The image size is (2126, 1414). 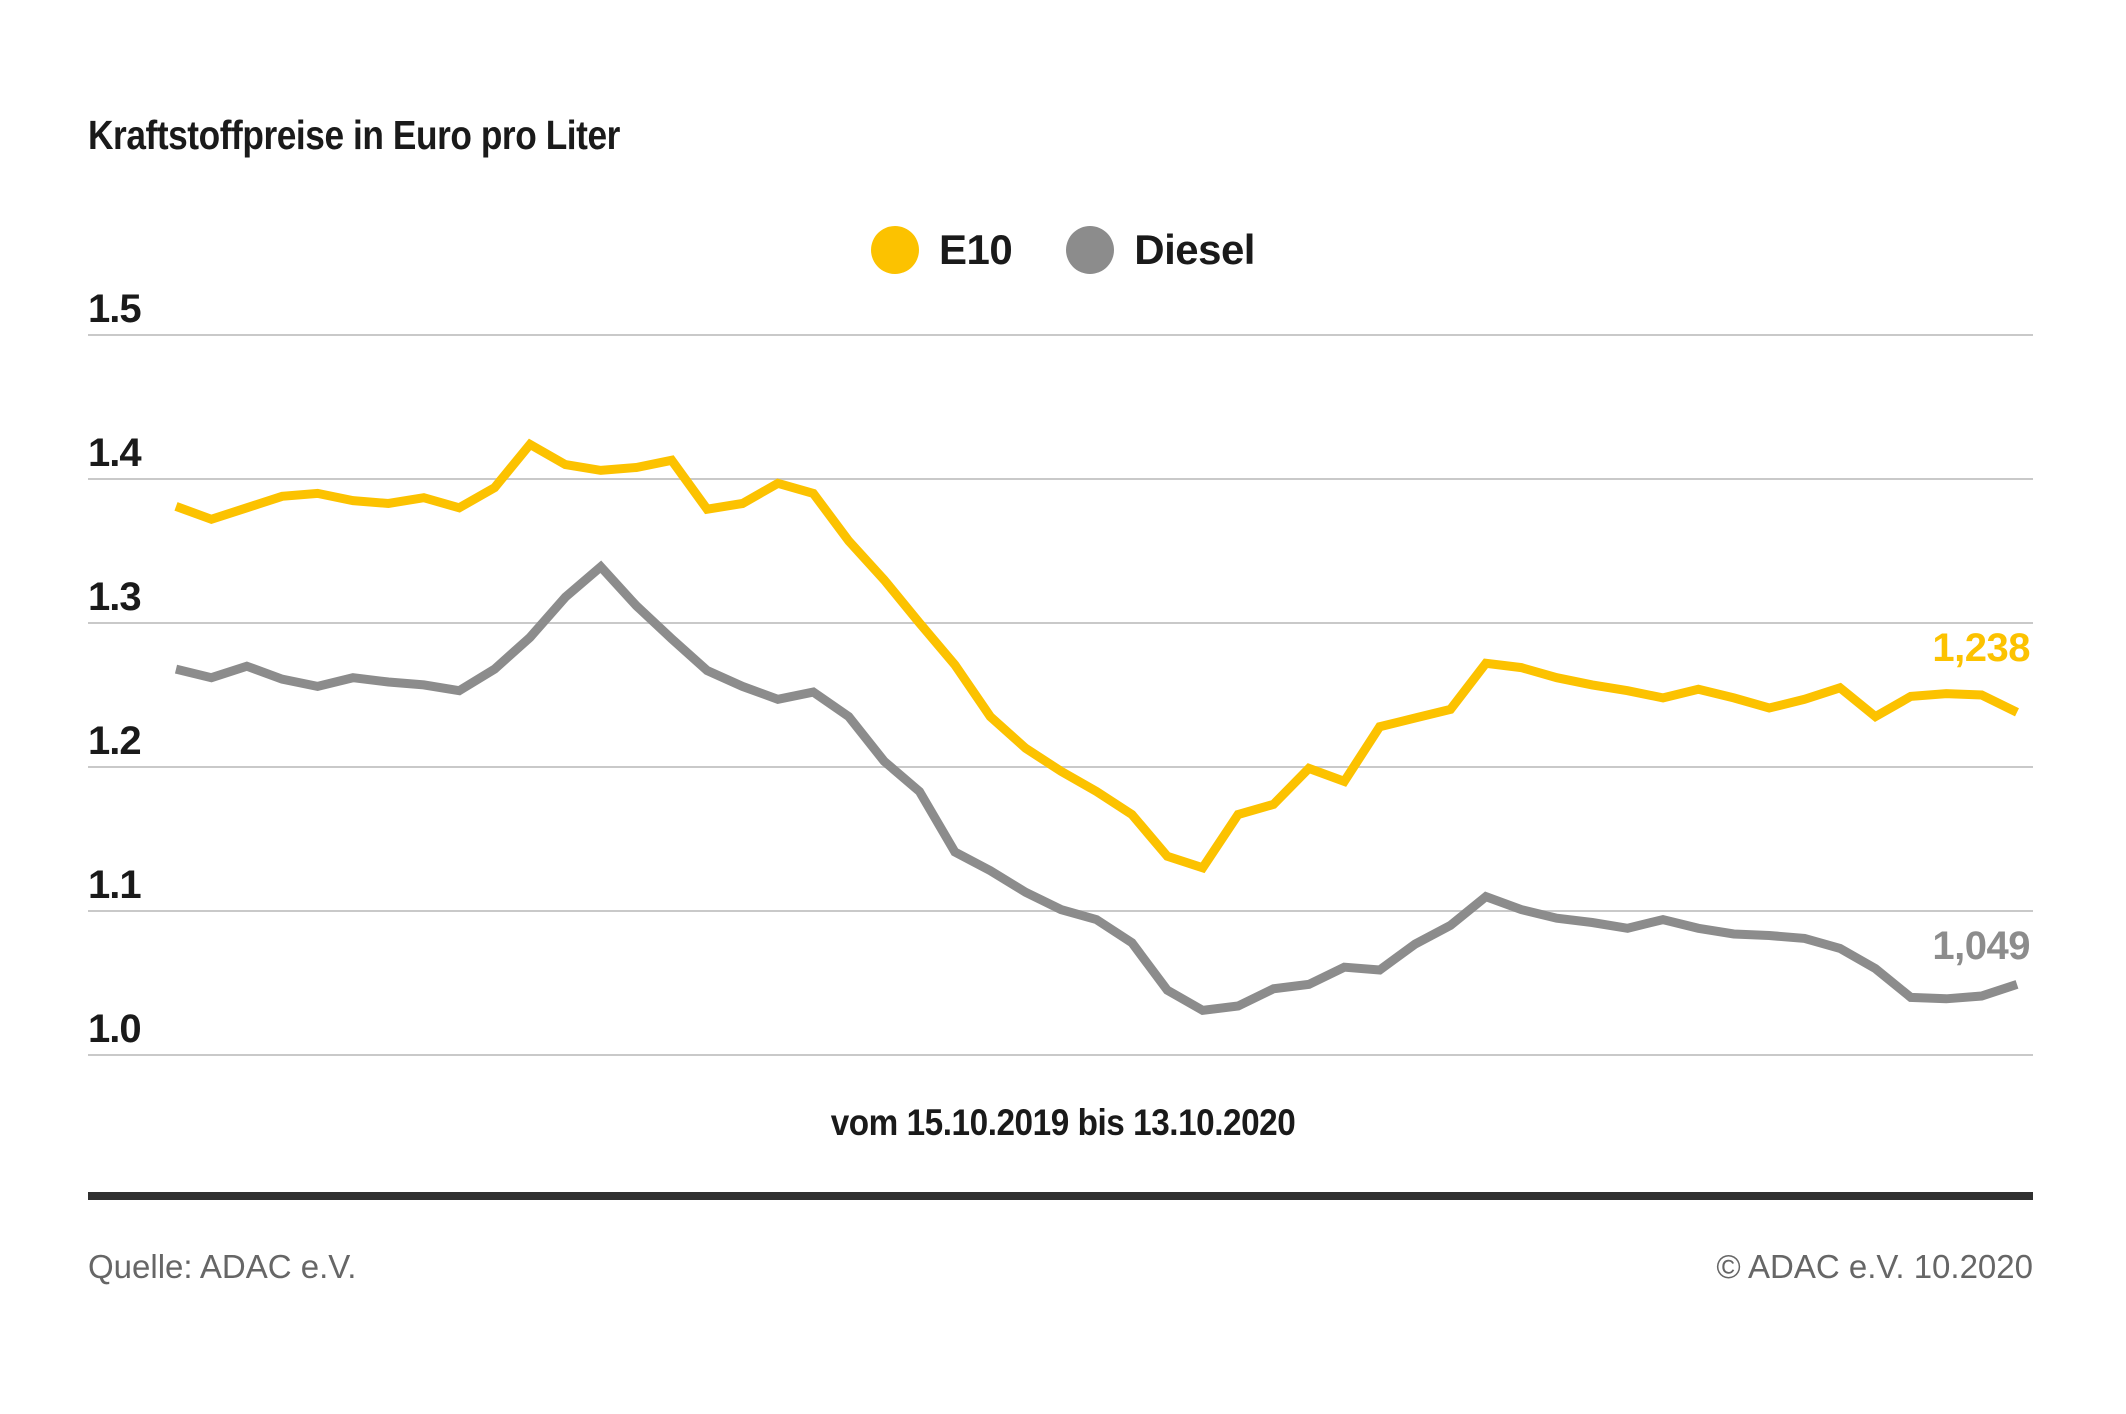 What do you see at coordinates (1063, 1122) in the screenshot?
I see `date-range-label: vom 15.10.2019 bis 13.10.2020` at bounding box center [1063, 1122].